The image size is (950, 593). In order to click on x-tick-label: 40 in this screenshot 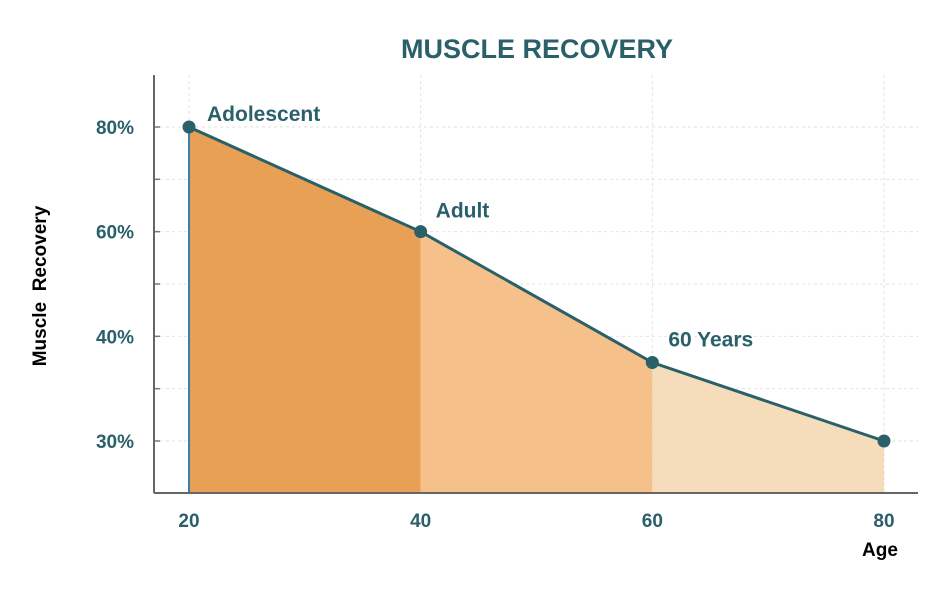, I will do `click(420, 521)`.